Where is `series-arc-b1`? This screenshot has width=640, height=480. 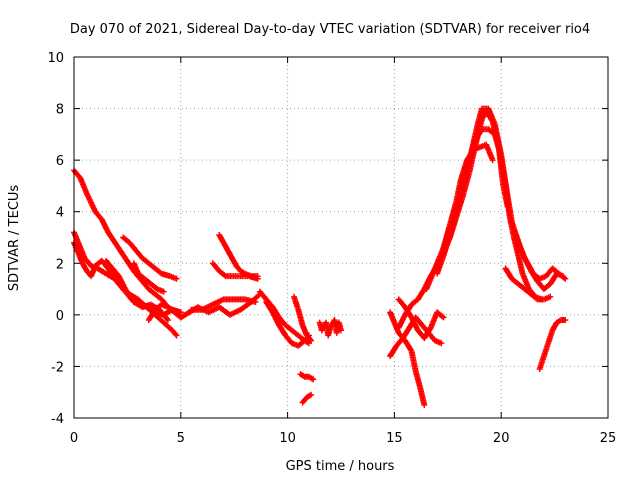
series-arc-b1 is located at coordinates (284, 317).